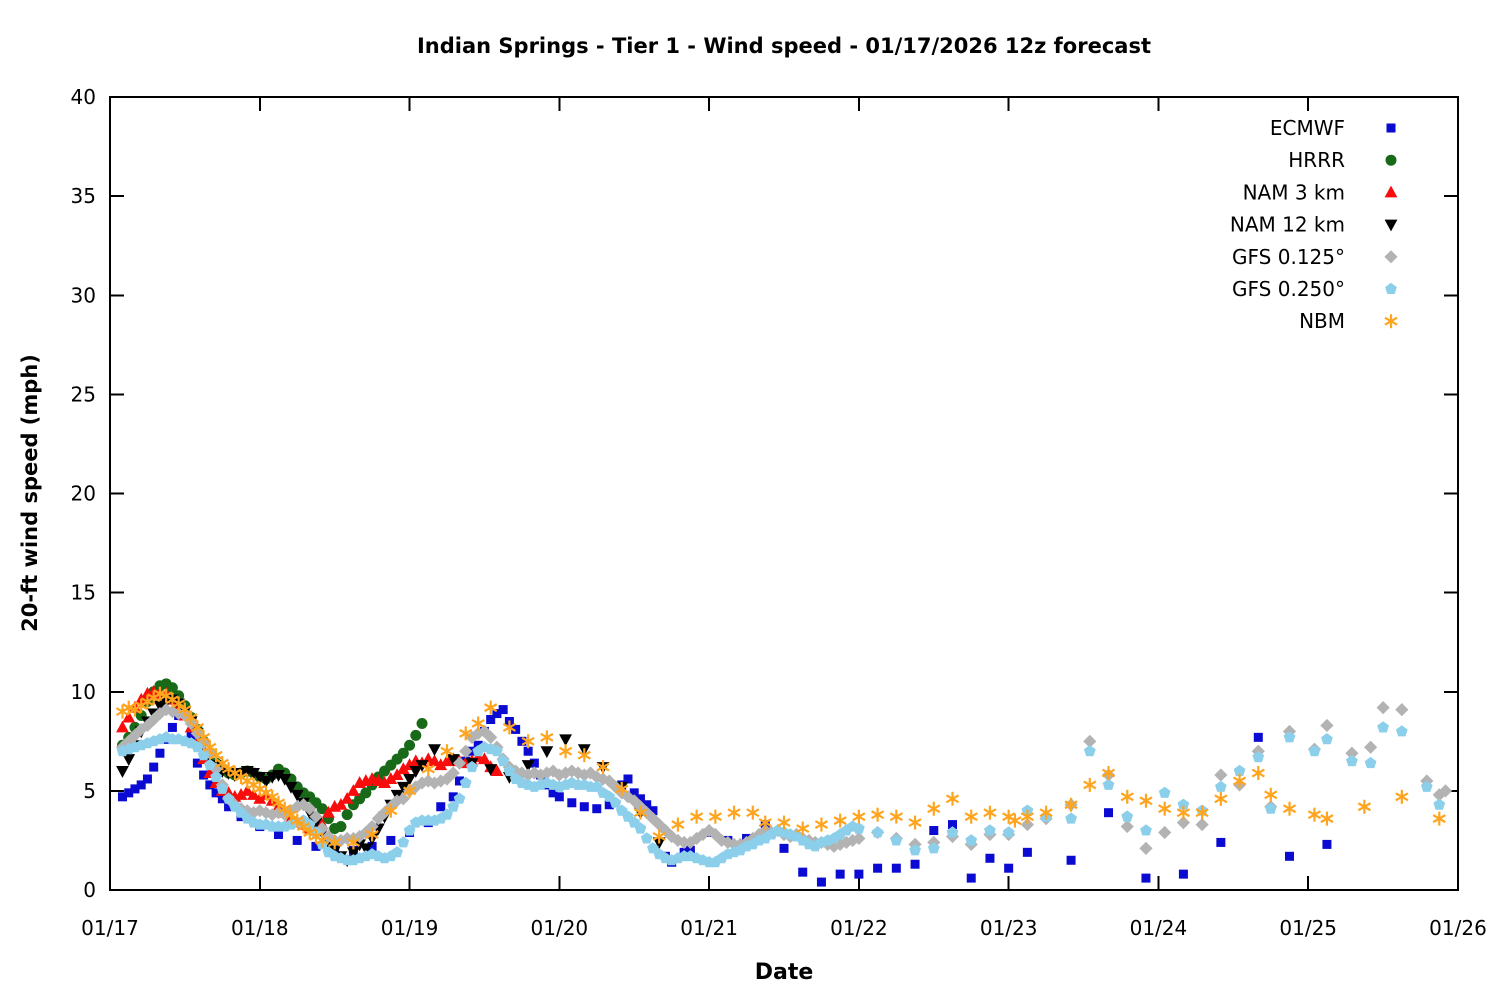 The image size is (1500, 1004). I want to click on legend-label: HRRR, so click(1316, 160).